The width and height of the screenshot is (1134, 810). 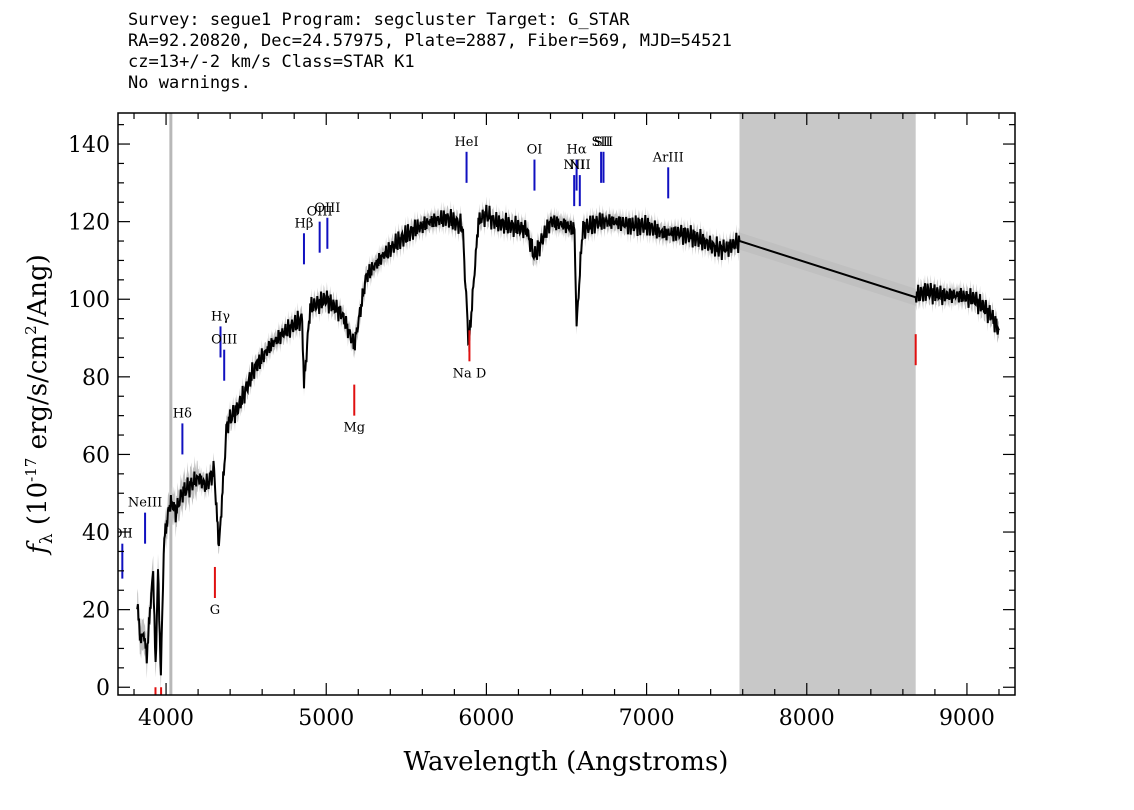 What do you see at coordinates (967, 718) in the screenshot?
I see `x-tick-label: 9000` at bounding box center [967, 718].